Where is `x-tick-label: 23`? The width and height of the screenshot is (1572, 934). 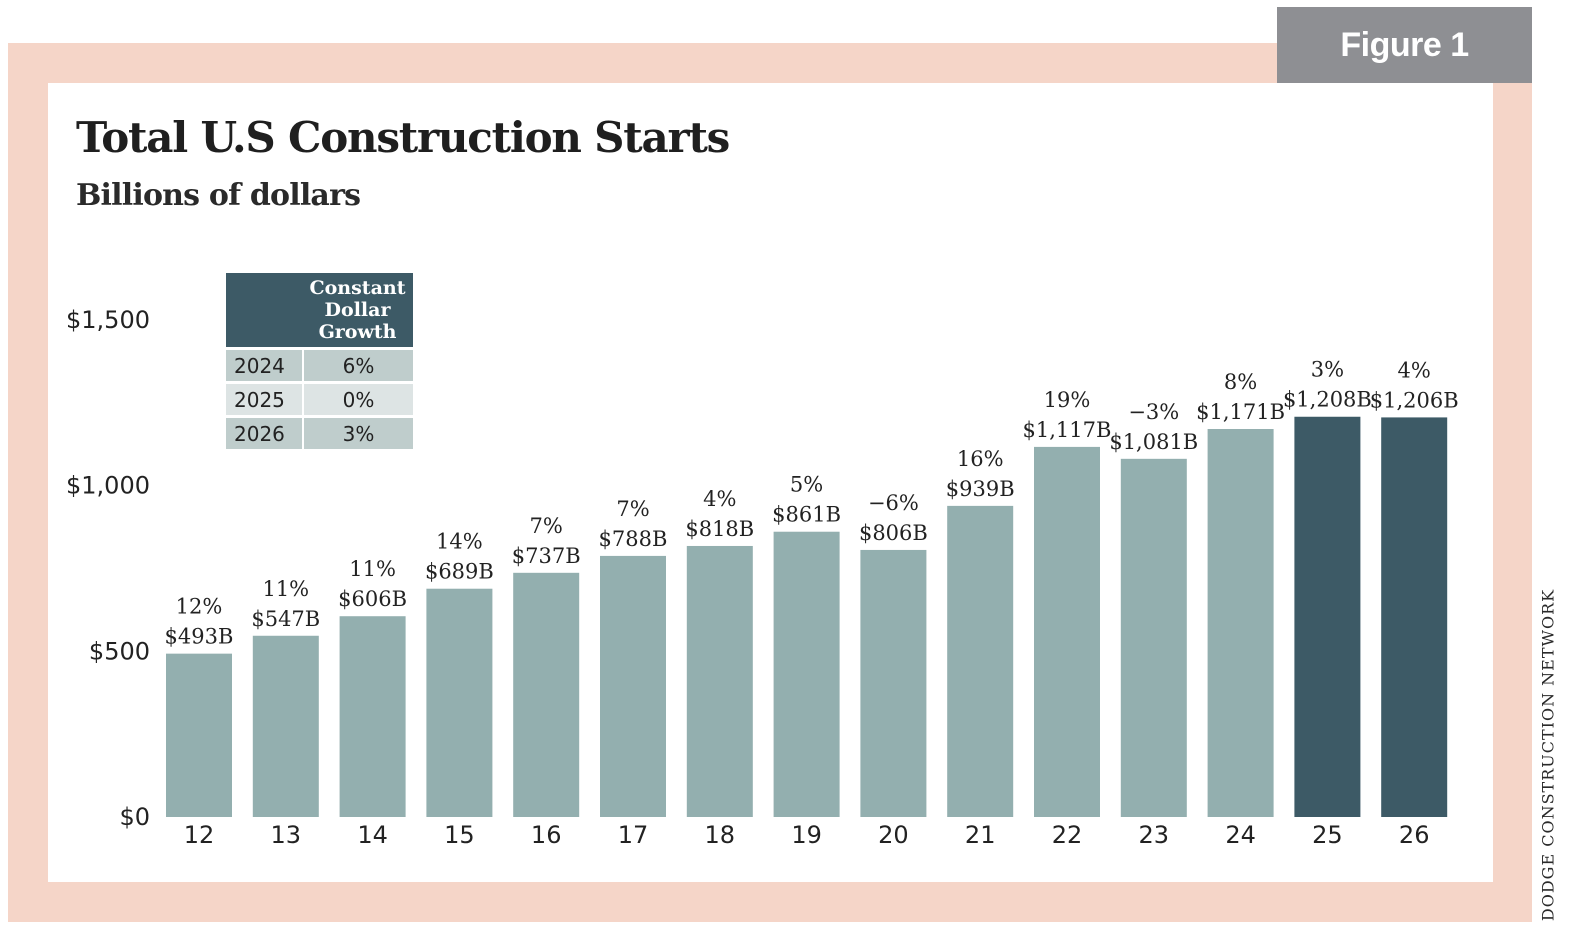
x-tick-label: 23 is located at coordinates (1154, 835).